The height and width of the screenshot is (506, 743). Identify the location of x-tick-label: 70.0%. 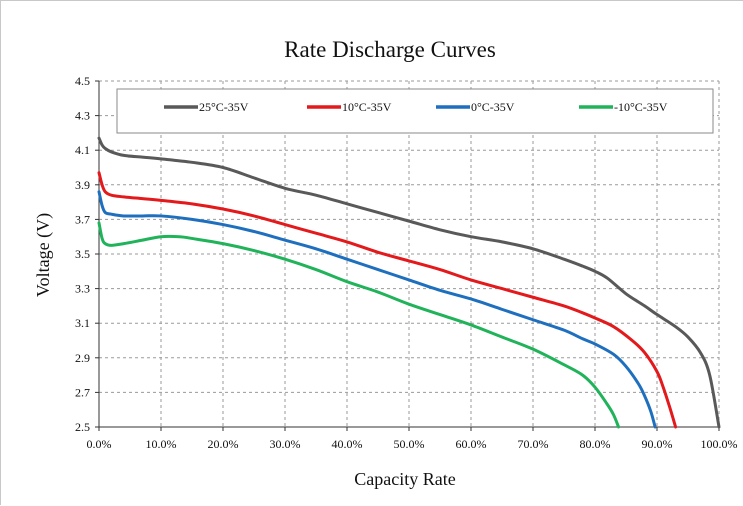
(533, 444).